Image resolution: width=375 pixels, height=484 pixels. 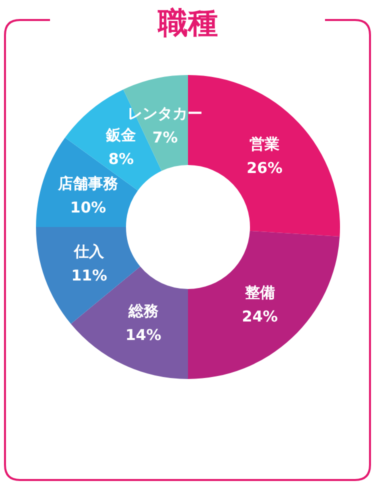 What do you see at coordinates (143, 335) in the screenshot?
I see `data-label: 14%` at bounding box center [143, 335].